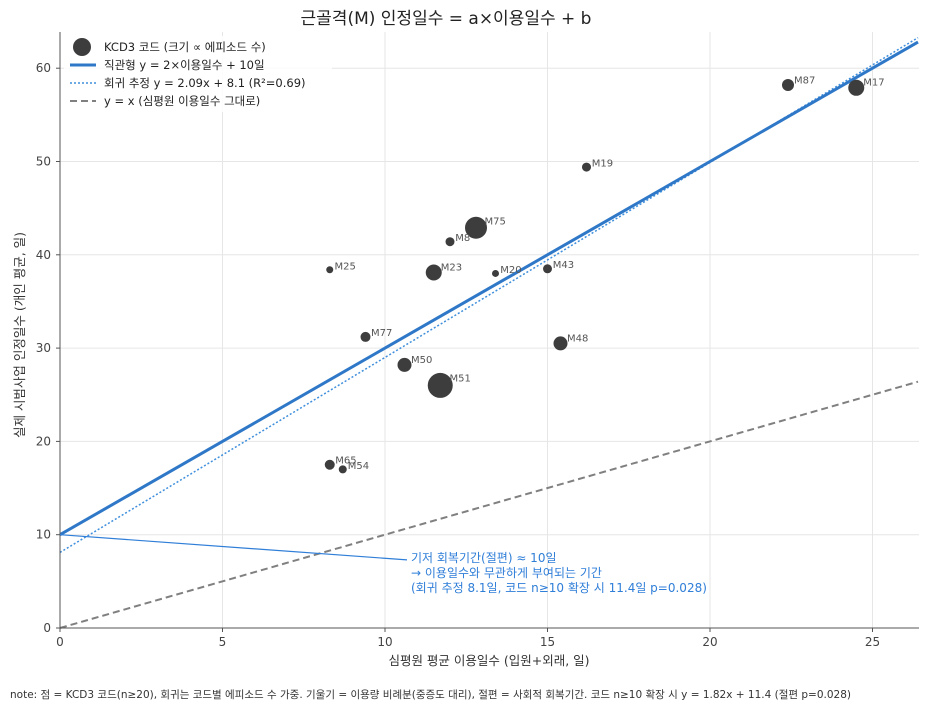  What do you see at coordinates (559, 588) in the screenshot?
I see `annotation-line: (회귀 추정 8.1일, 코드 n≥10 확장 시 11.4일 p=0.028)` at bounding box center [559, 588].